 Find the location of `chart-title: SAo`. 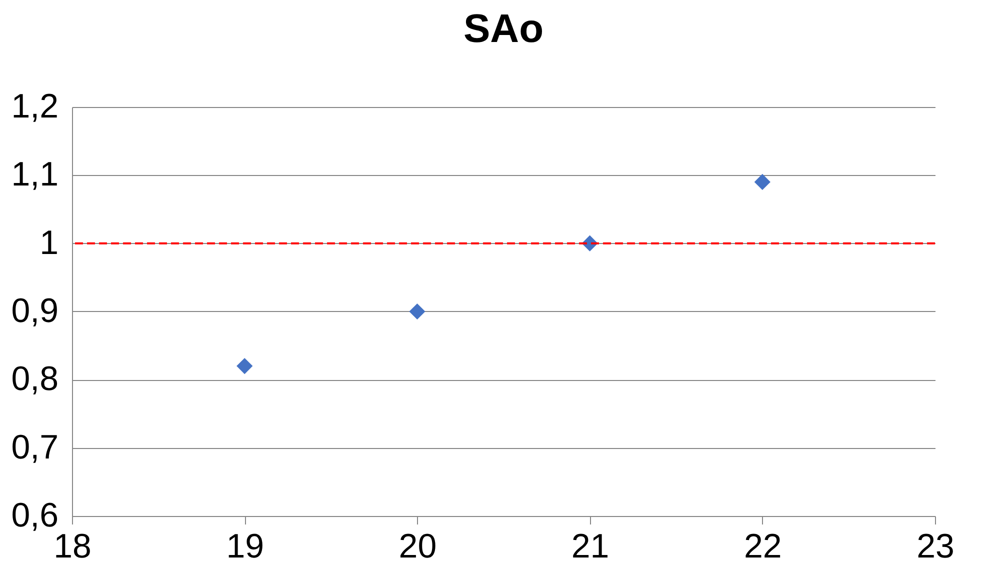

chart-title: SAo is located at coordinates (504, 29).